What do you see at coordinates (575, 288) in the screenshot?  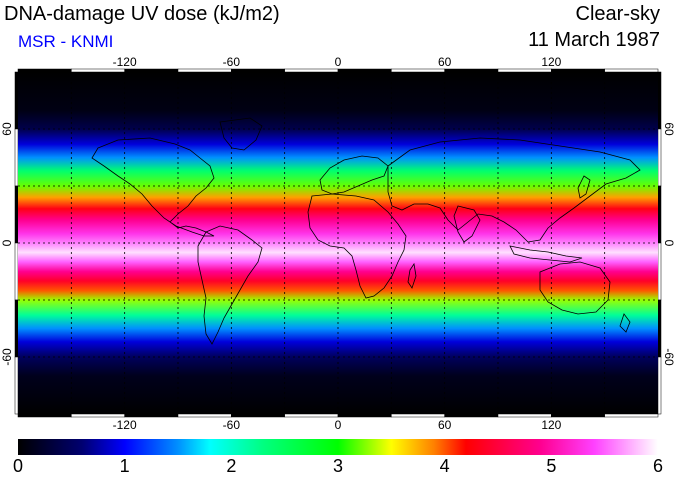 I see `australia-outline` at bounding box center [575, 288].